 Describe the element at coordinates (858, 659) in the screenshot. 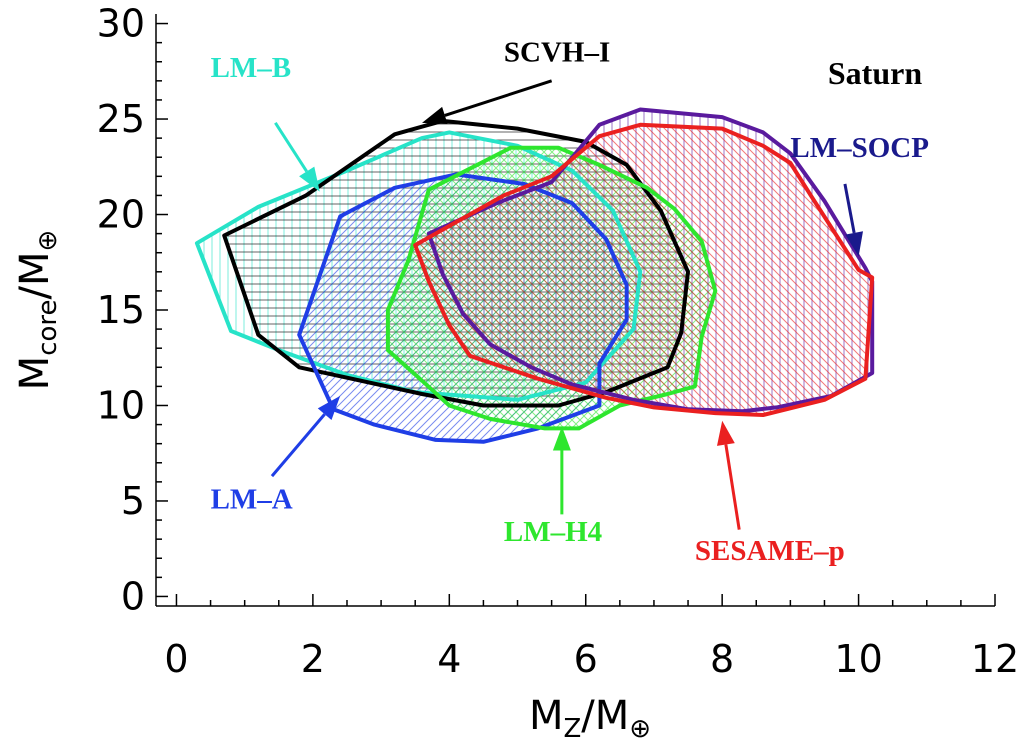

I see `x-tick-label: 10` at that location.